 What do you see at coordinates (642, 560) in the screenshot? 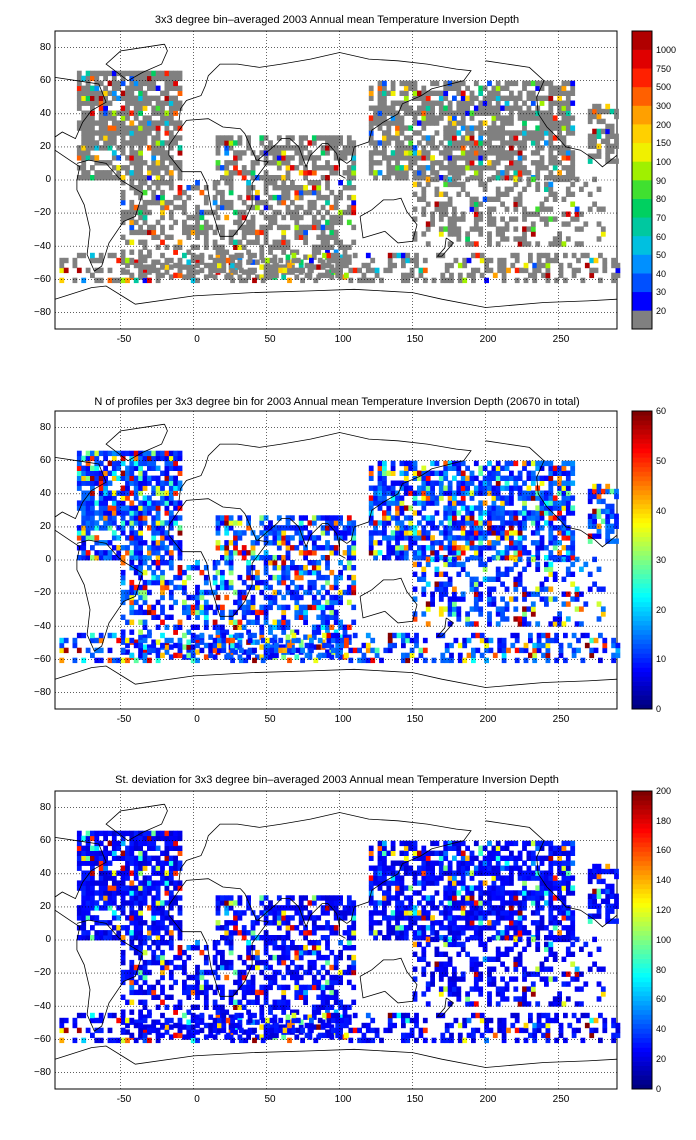
I see `panel-2-colorbar-frame` at bounding box center [642, 560].